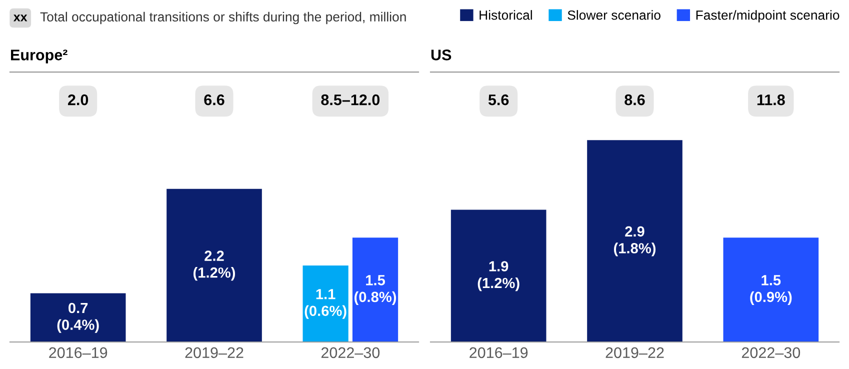 The width and height of the screenshot is (849, 369). Describe the element at coordinates (214, 100) in the screenshot. I see `text: 6.6` at that location.